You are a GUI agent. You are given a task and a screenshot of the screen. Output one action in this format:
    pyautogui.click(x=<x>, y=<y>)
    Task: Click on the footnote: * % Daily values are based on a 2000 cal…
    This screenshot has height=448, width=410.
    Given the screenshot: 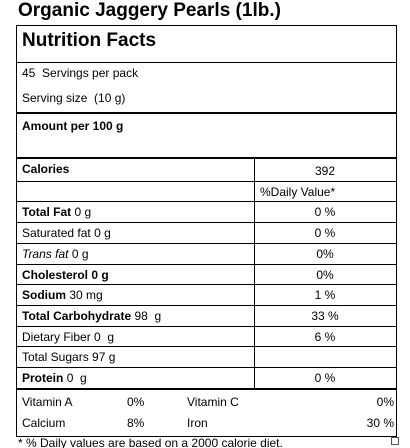 What is the action you would take?
    pyautogui.click(x=150, y=442)
    